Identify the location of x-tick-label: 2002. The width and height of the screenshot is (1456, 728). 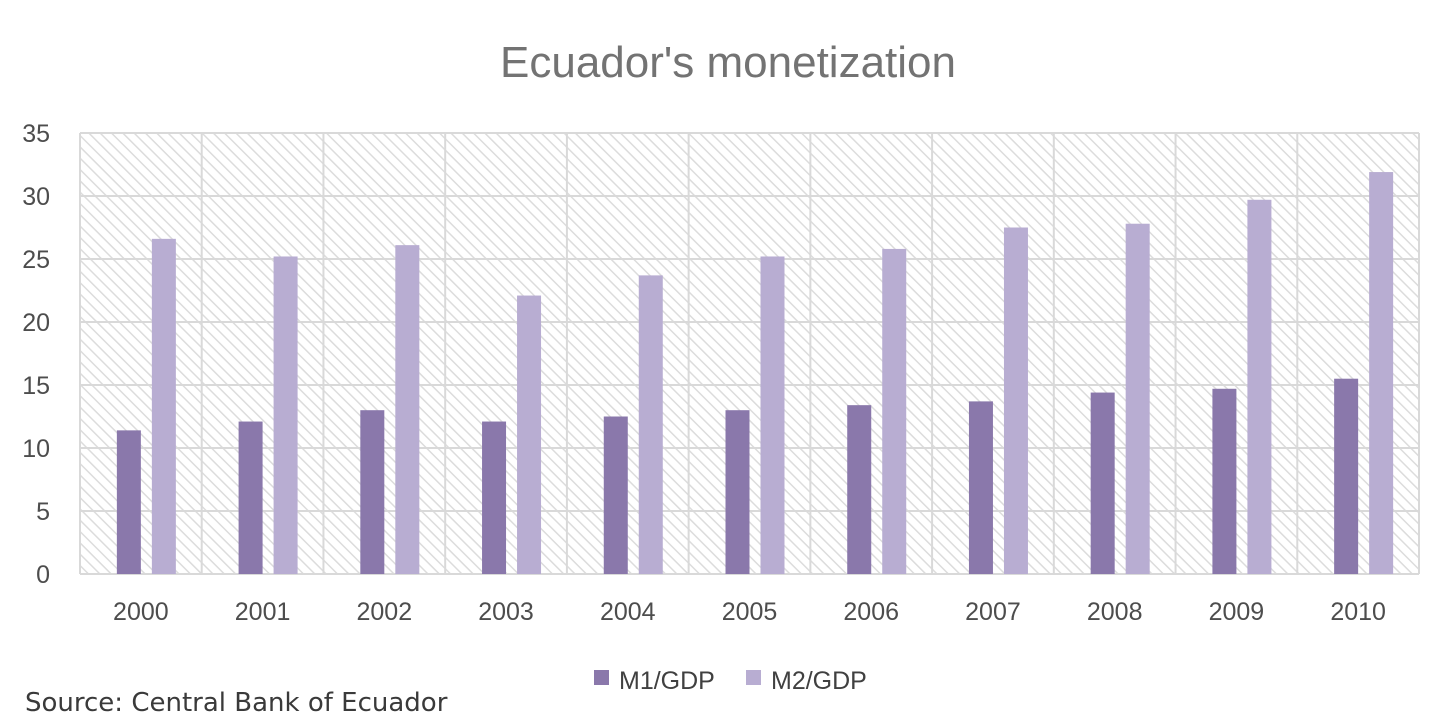
(385, 612).